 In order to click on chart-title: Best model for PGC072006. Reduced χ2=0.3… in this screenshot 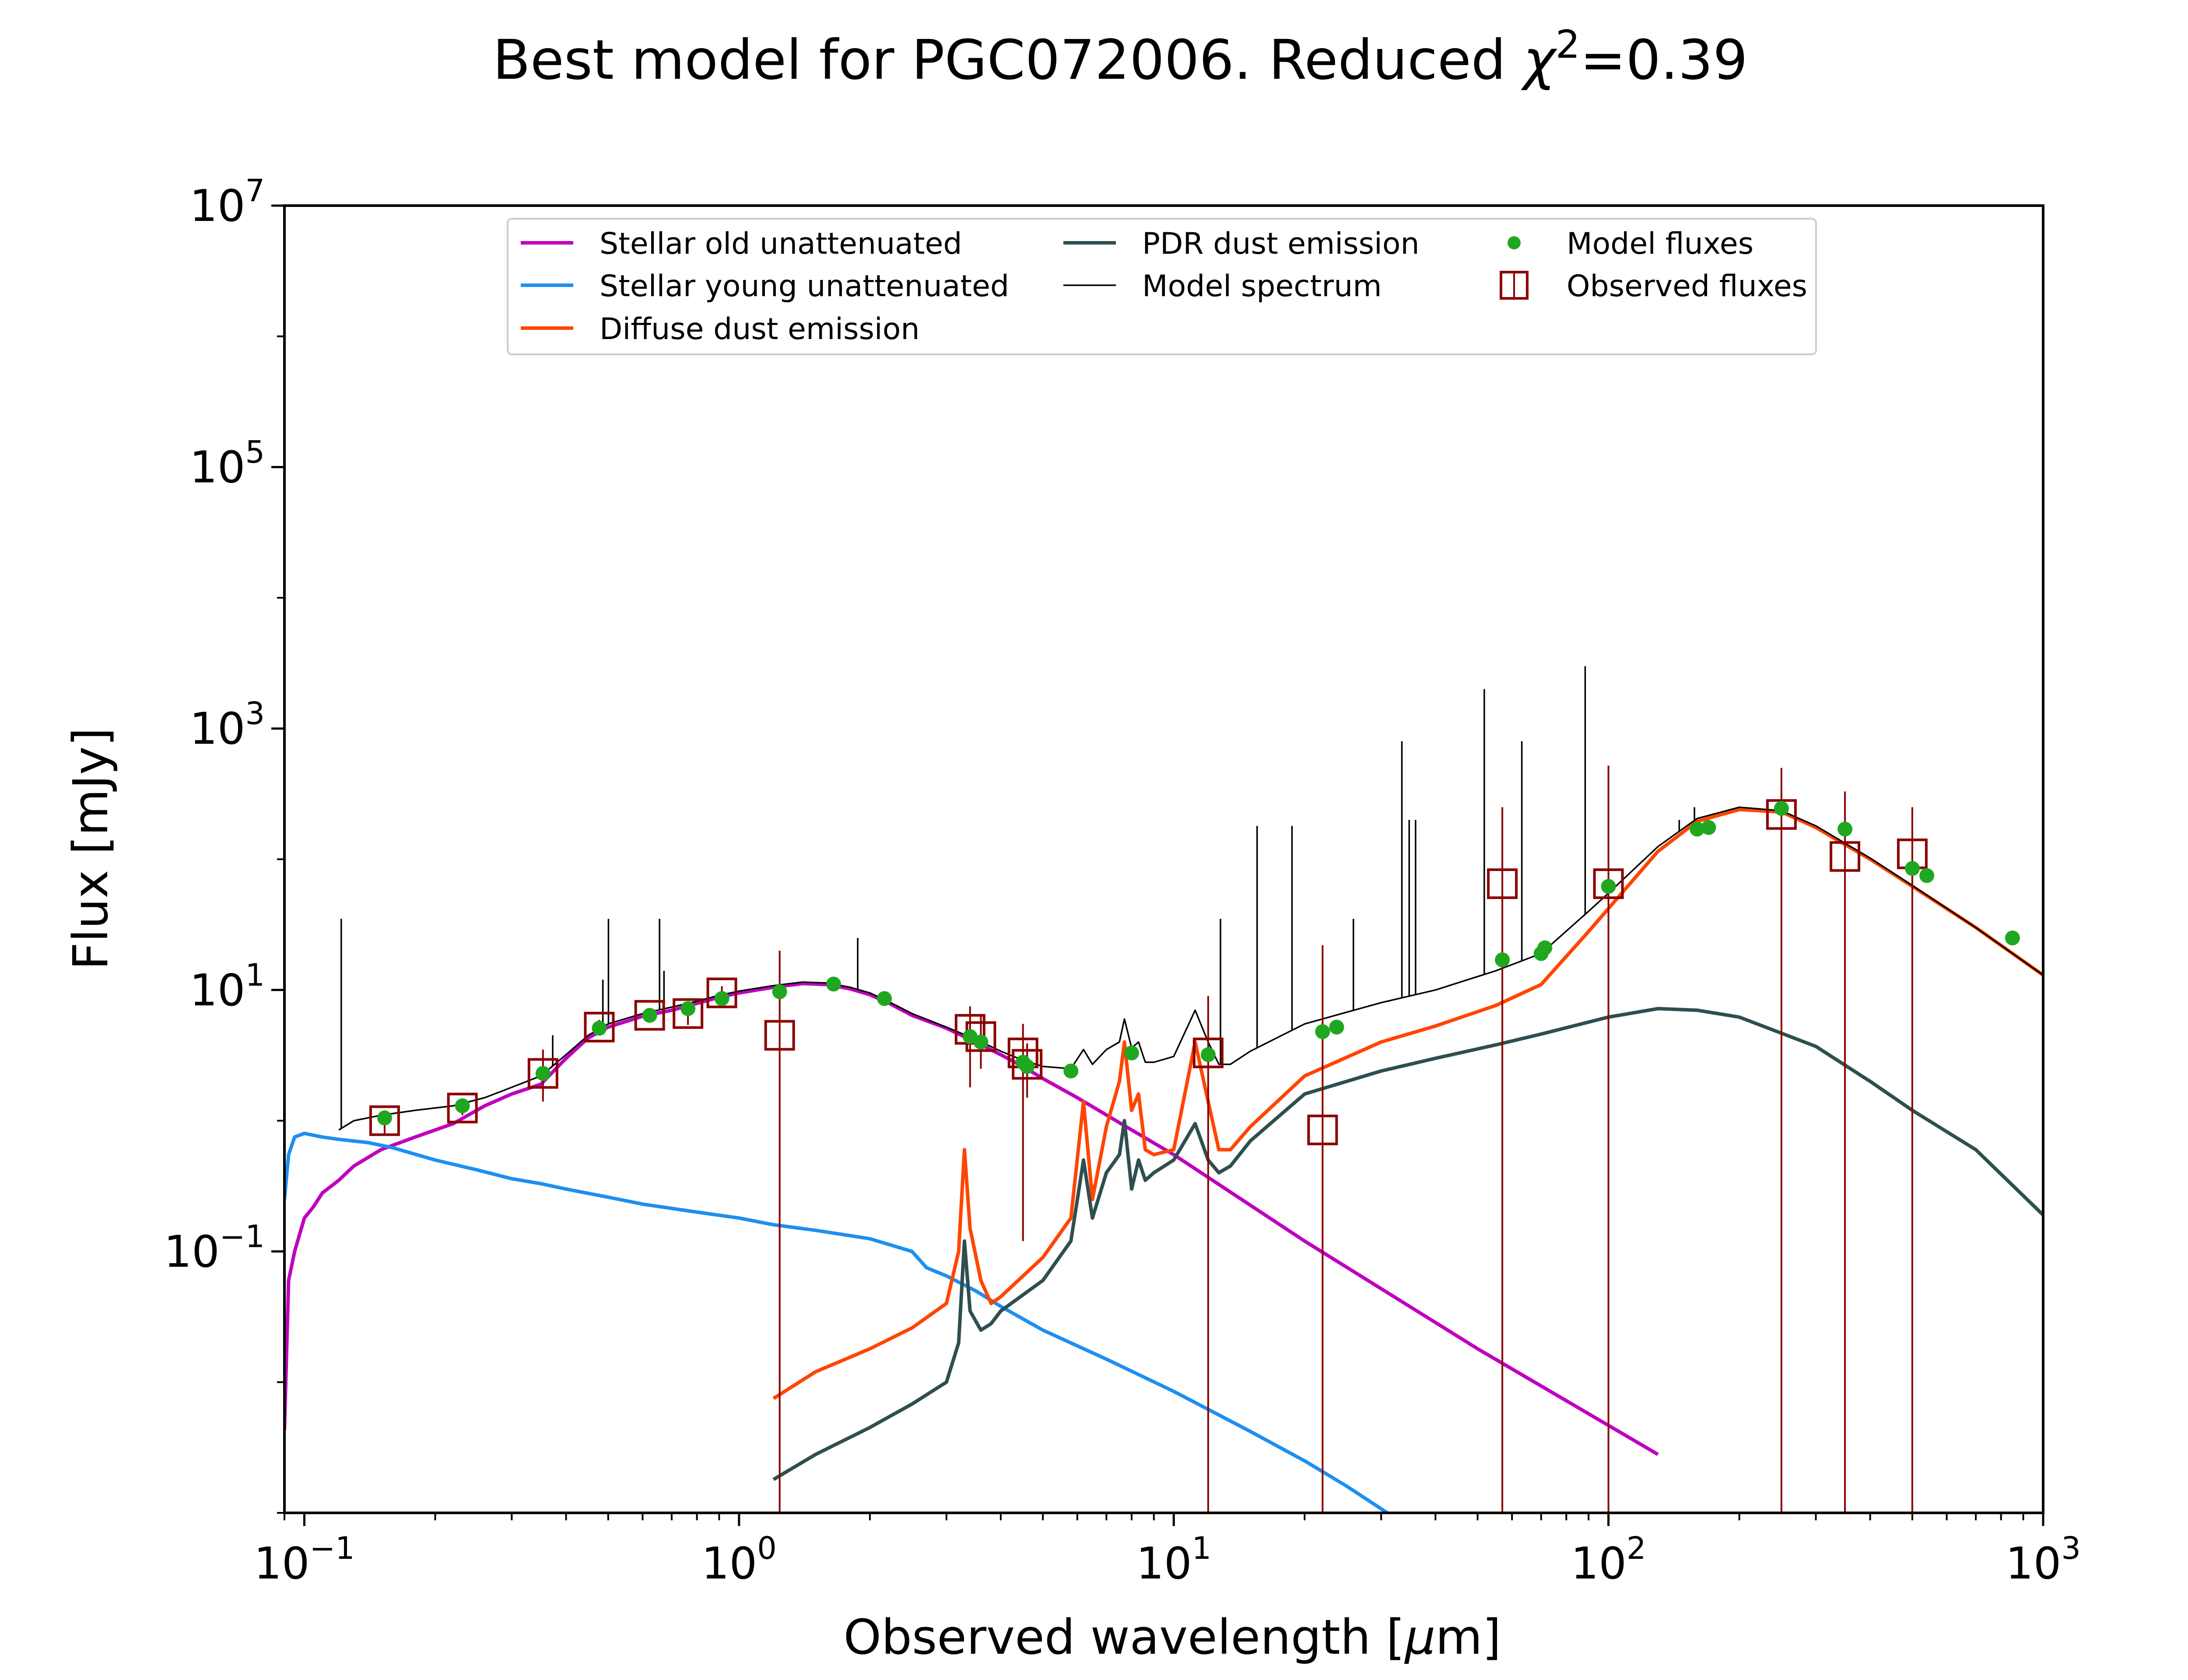, I will do `click(1120, 57)`.